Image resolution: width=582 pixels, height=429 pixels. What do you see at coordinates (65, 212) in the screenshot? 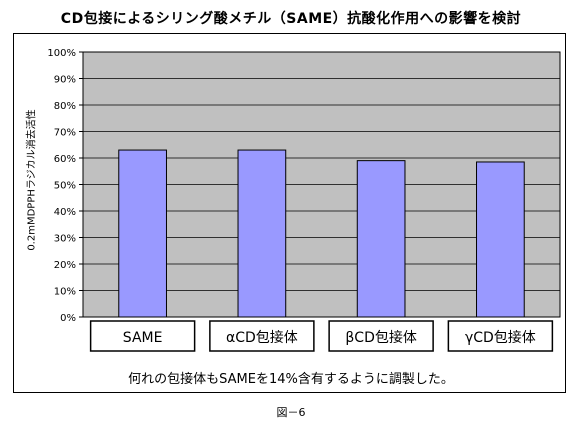
I see `y-tick-label: 40%` at bounding box center [65, 212].